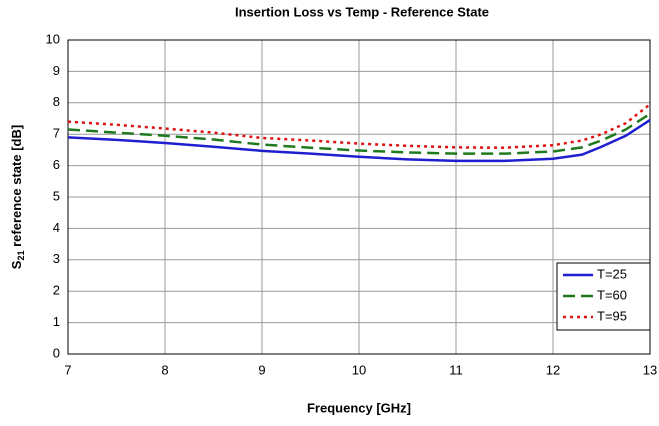  I want to click on y-tick-label: 10, so click(53, 38).